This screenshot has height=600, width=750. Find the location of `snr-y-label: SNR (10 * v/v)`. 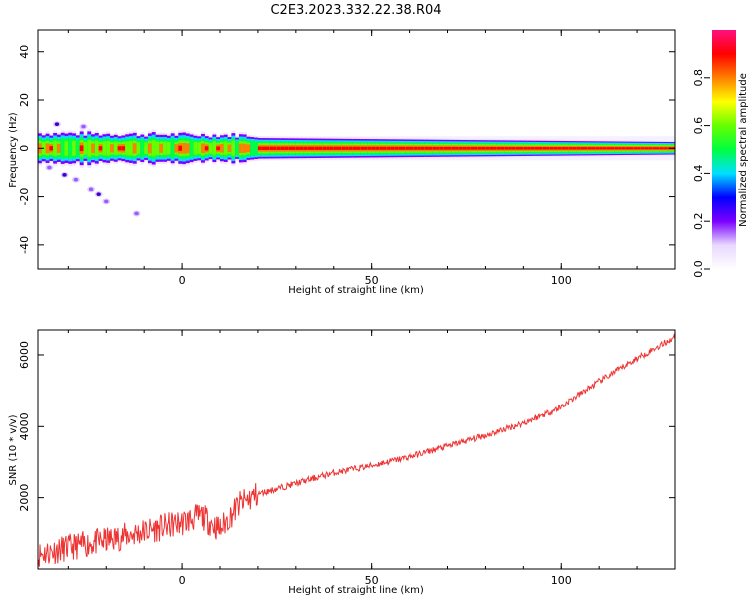

snr-y-label: SNR (10 * v/v) is located at coordinates (13, 449).